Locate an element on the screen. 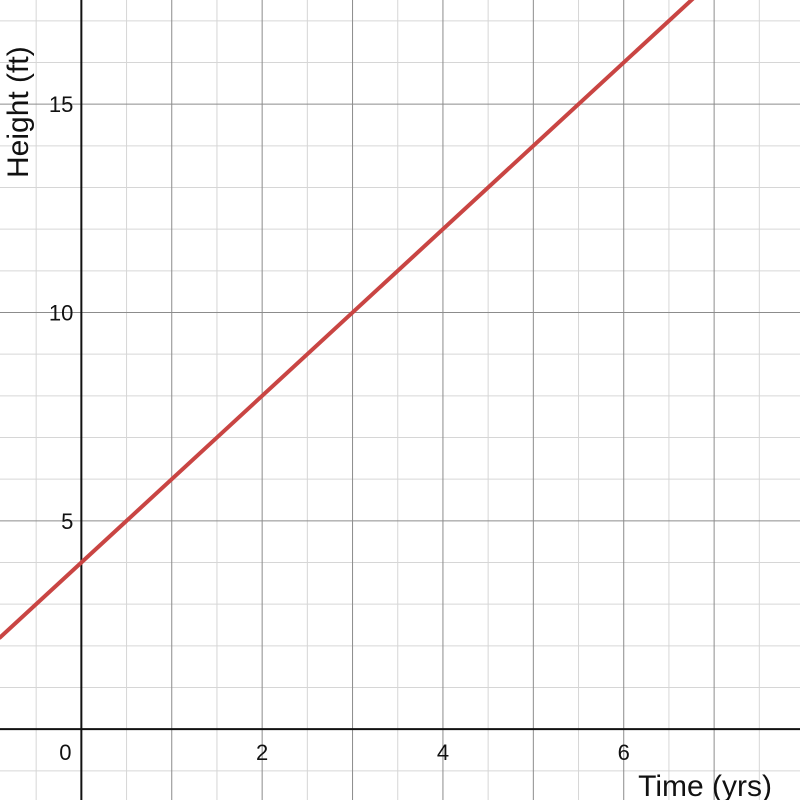 The image size is (800, 800). x-tick-label: 0 is located at coordinates (65, 752).